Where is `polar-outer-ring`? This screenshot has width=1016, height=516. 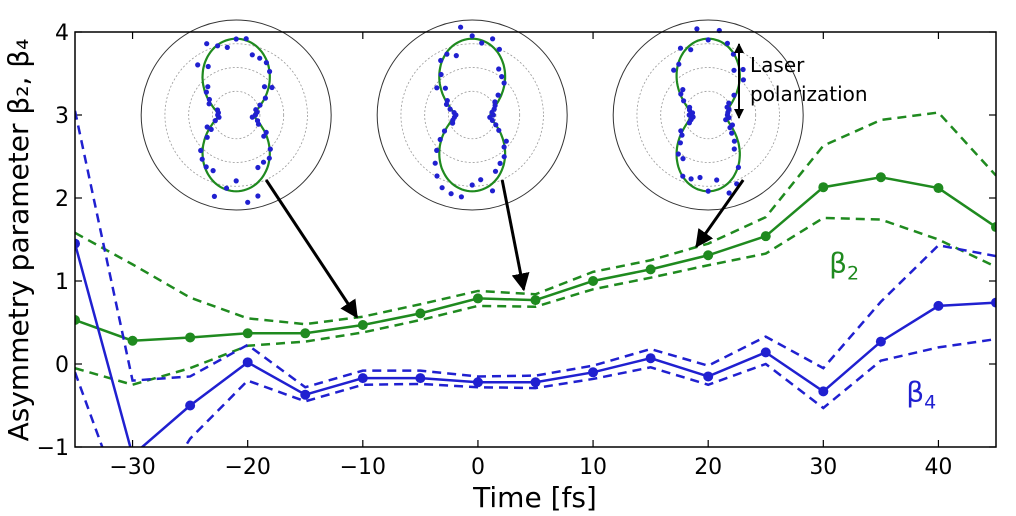 polar-outer-ring is located at coordinates (236, 115).